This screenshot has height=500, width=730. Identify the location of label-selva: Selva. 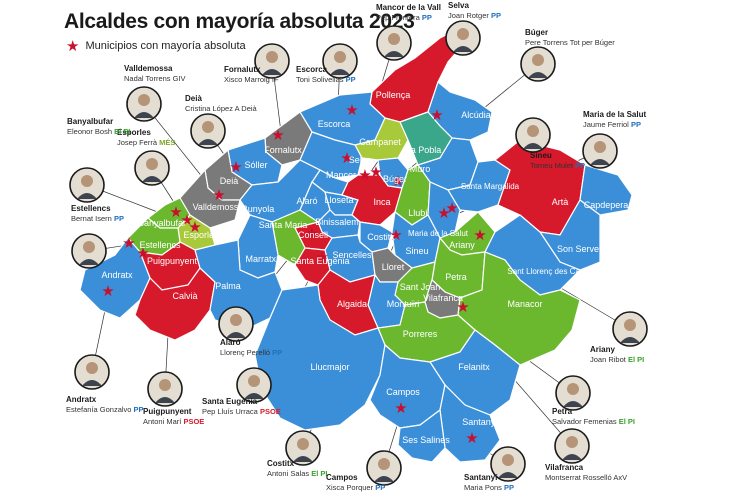
(360, 160).